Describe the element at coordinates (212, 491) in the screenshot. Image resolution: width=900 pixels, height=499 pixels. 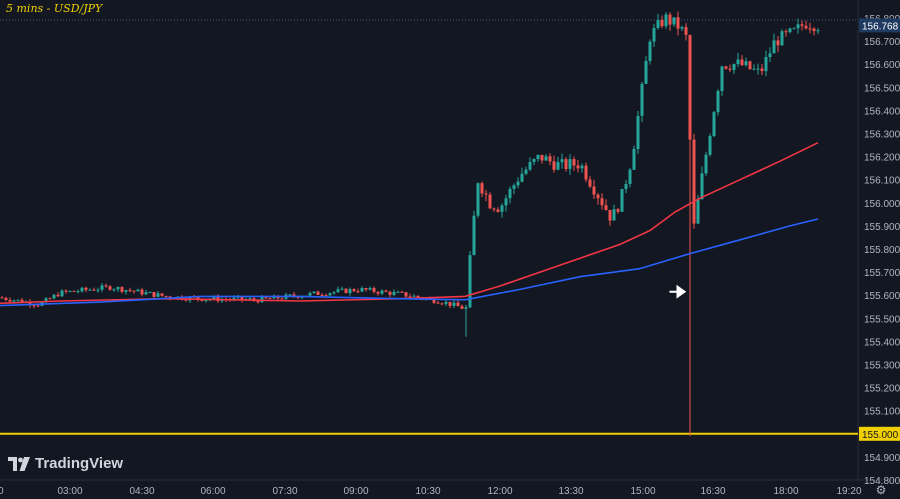
I see `x-tick-label: 06:00` at that location.